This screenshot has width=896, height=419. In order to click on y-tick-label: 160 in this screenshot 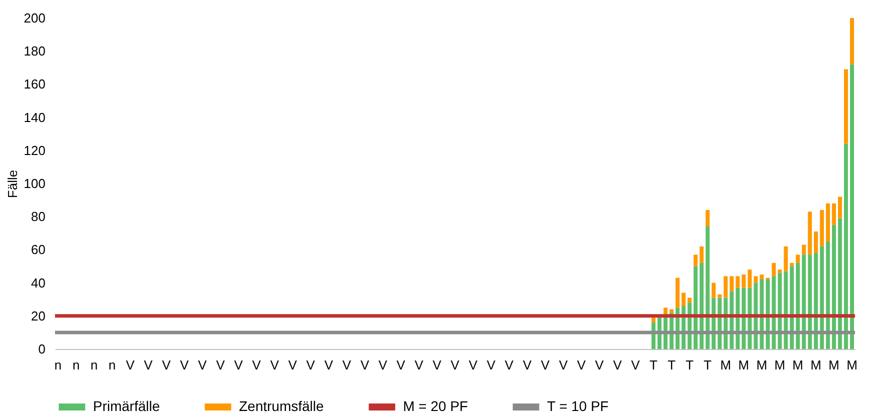, I will do `click(35, 84)`.